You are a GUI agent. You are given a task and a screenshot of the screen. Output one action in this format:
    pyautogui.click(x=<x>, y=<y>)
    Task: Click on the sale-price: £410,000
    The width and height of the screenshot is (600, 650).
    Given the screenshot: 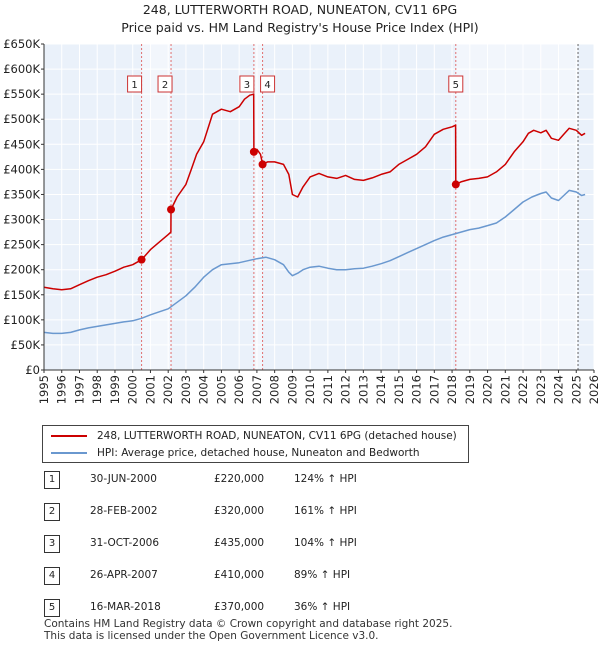 What is the action you would take?
    pyautogui.click(x=239, y=575)
    